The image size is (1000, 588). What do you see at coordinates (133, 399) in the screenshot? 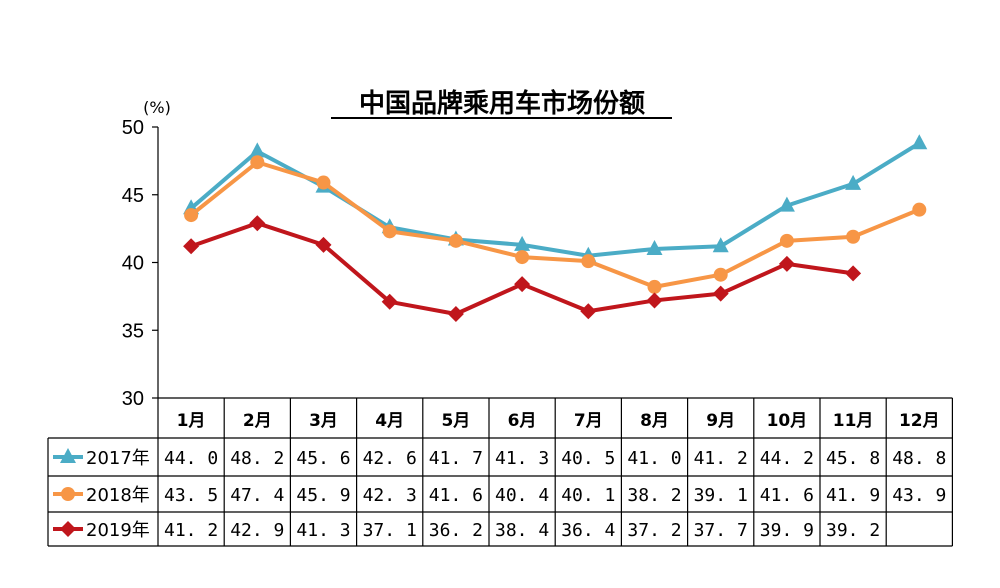
I see `y-tick-label: 30` at bounding box center [133, 399].